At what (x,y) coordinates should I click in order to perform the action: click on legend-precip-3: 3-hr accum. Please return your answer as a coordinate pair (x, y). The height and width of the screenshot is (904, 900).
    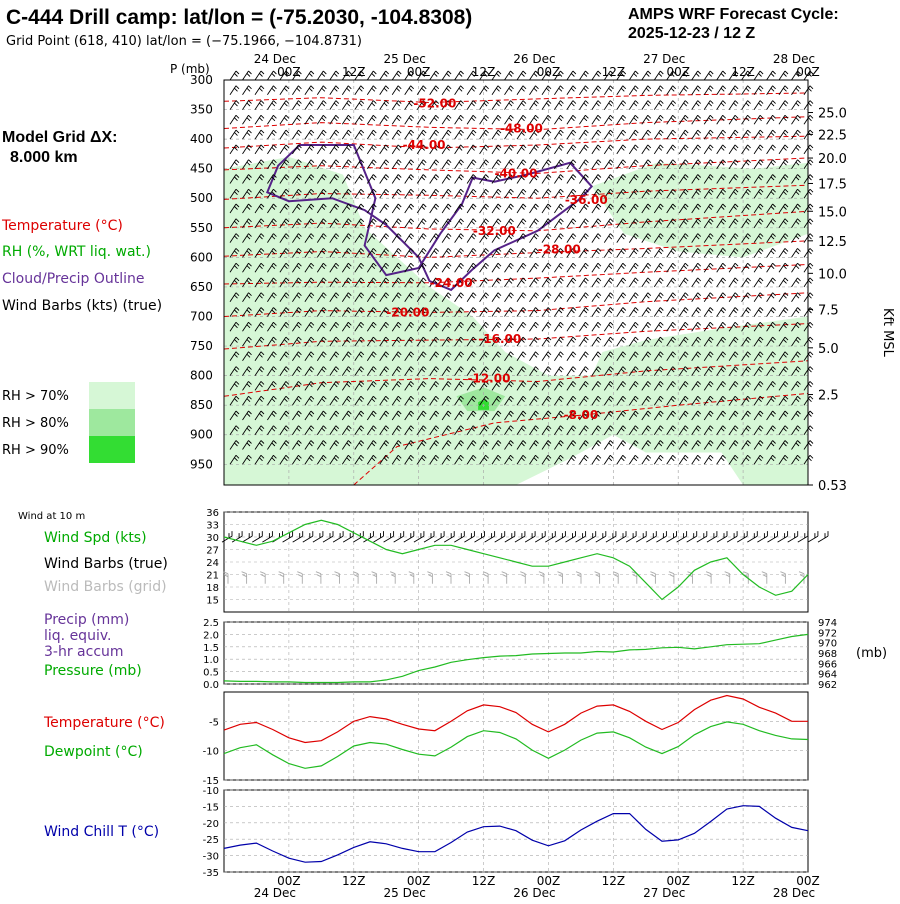
    Looking at the image, I should click on (84, 652).